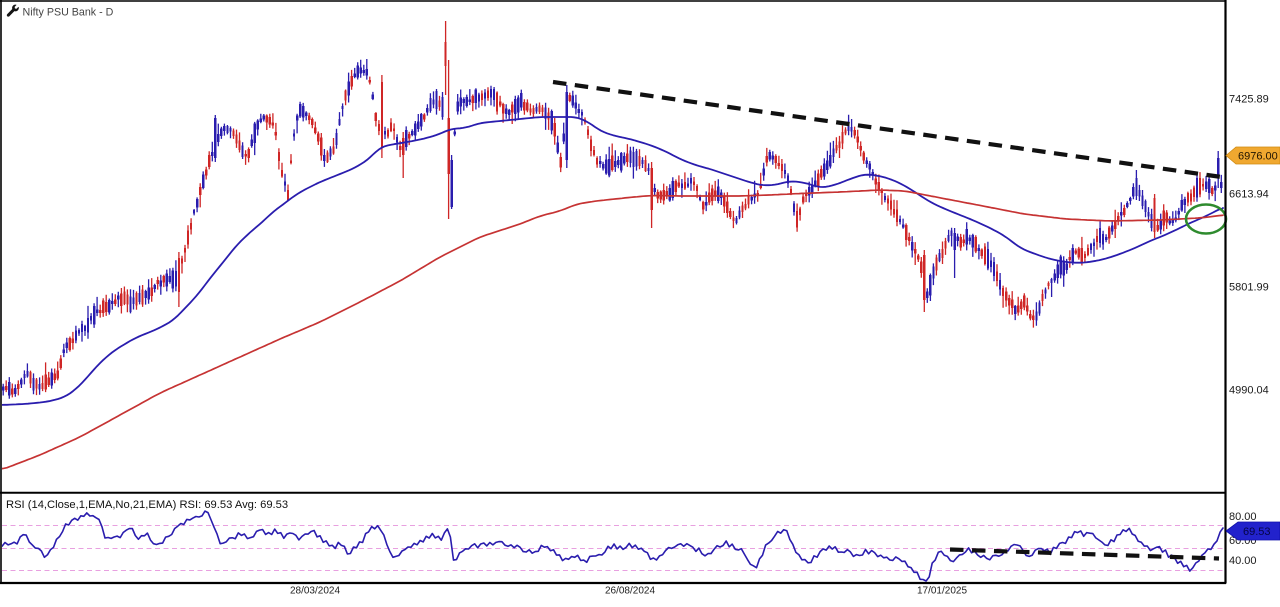 The width and height of the screenshot is (1280, 607). Describe the element at coordinates (1249, 100) in the screenshot. I see `svg-text: 7425.89` at that location.